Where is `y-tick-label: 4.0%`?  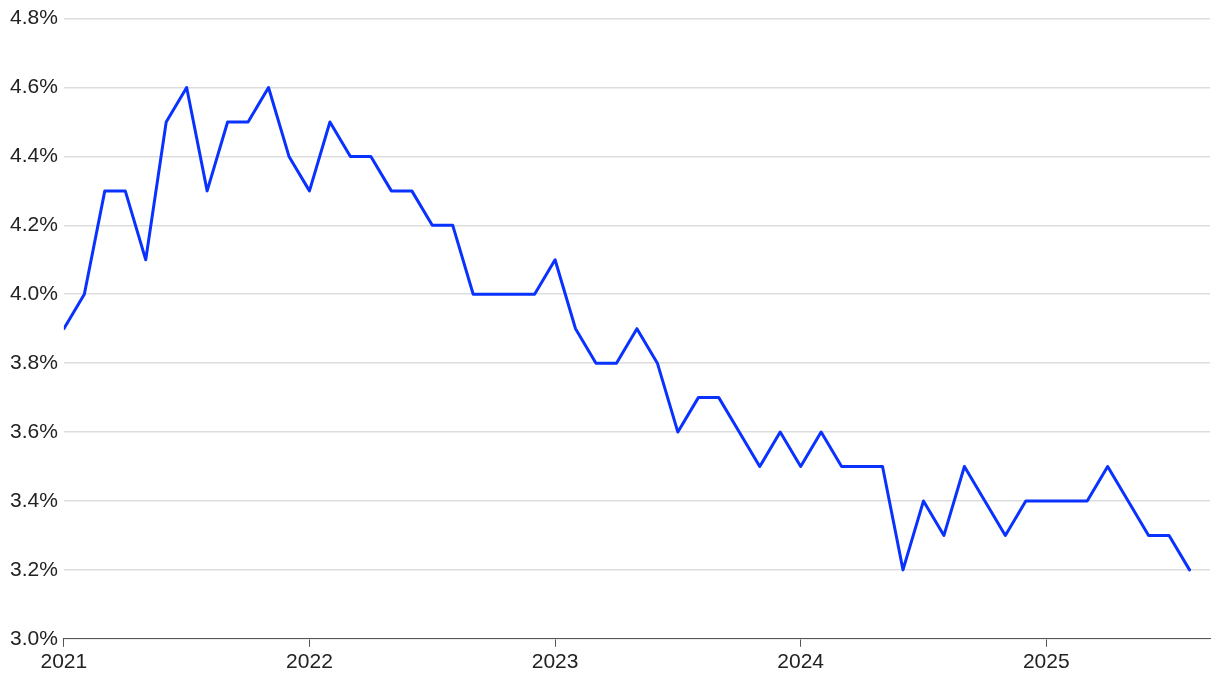
y-tick-label: 4.0% is located at coordinates (33, 293).